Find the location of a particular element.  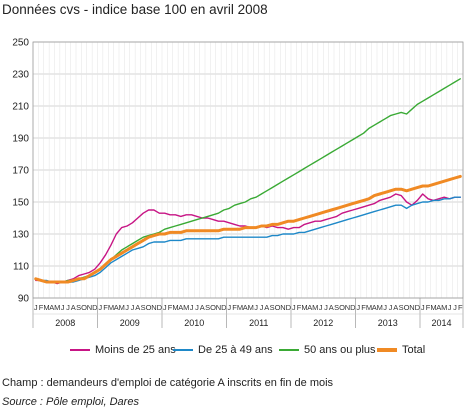

x-month-label-30: J is located at coordinates (197, 307).